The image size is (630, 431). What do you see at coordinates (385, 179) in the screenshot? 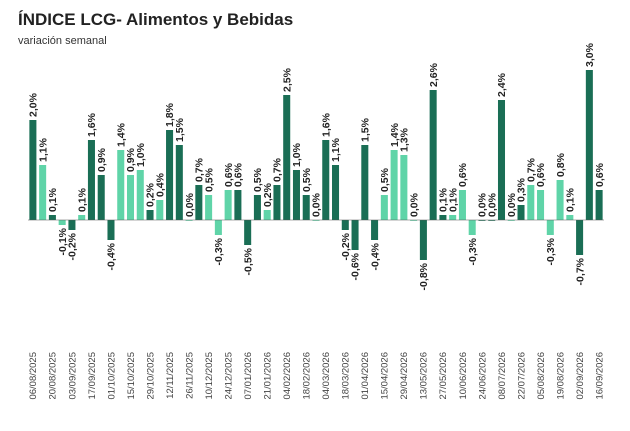
I see `bar-value-label-36: 0,5%` at bounding box center [385, 179].